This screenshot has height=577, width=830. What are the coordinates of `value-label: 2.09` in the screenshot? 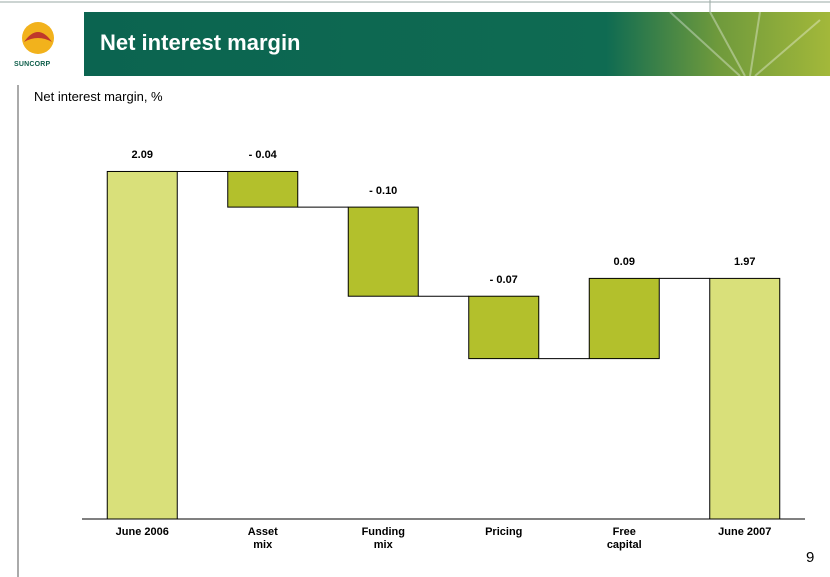 It's located at (142, 155).